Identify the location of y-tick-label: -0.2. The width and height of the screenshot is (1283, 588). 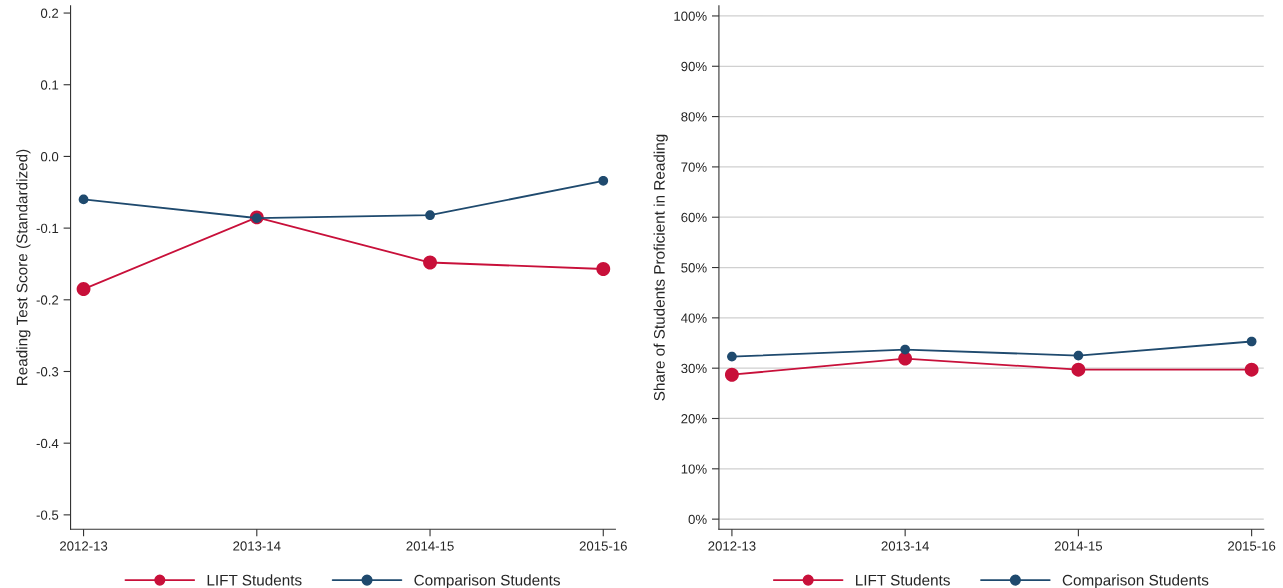
(47, 300).